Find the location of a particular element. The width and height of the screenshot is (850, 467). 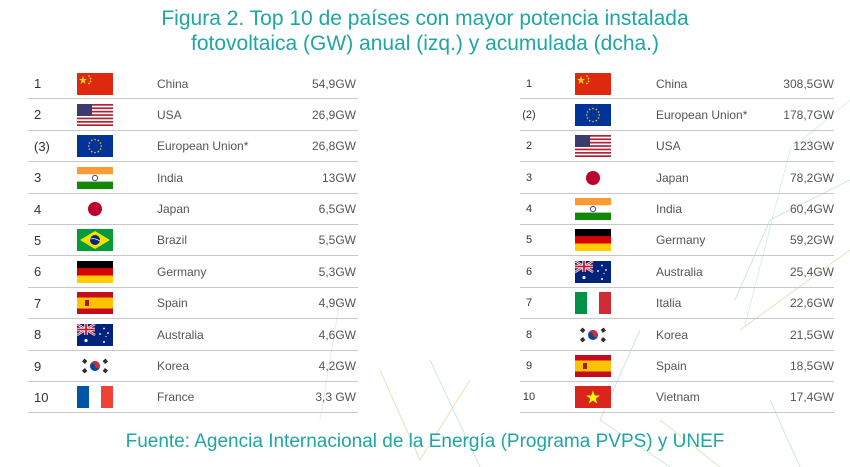

country-name: France is located at coordinates (176, 397).